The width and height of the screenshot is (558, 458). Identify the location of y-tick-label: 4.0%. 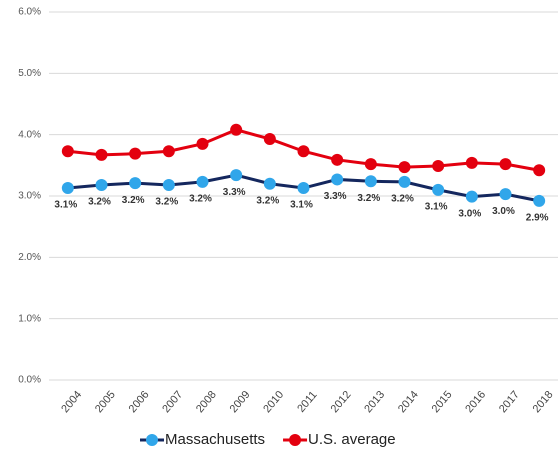
(29, 134).